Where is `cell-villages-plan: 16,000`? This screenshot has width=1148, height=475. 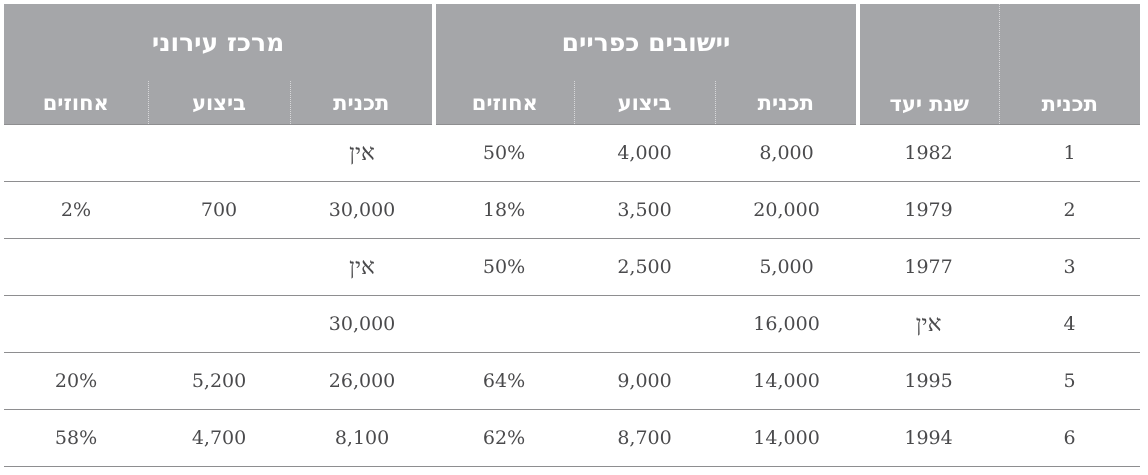
cell-villages-plan: 16,000 is located at coordinates (787, 324).